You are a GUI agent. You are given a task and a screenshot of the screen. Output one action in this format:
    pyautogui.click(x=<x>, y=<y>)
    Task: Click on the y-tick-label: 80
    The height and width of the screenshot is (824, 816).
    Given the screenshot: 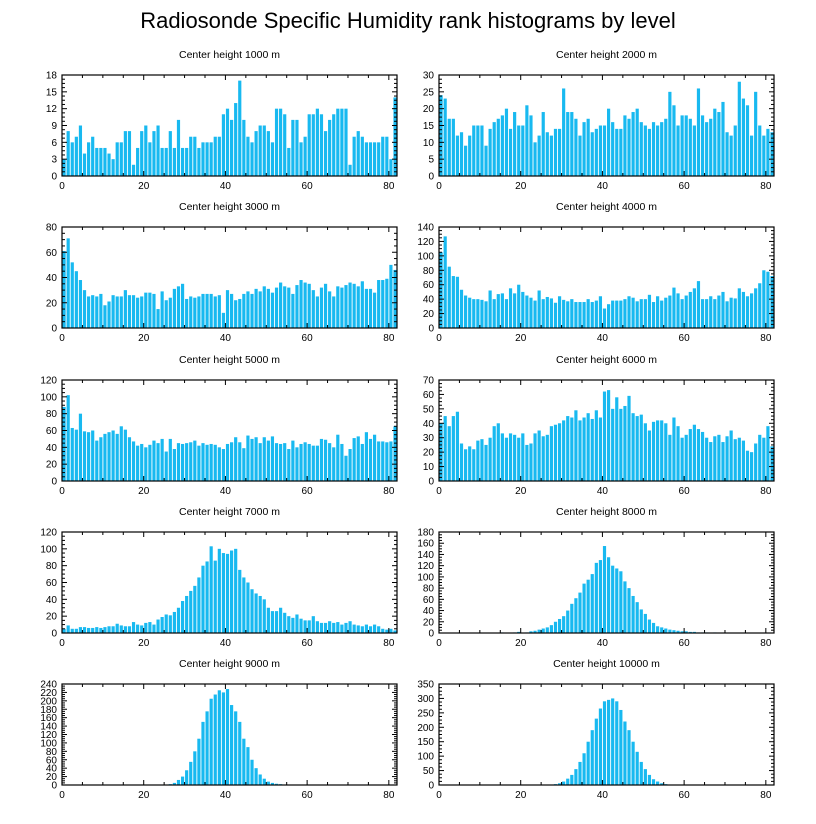 What is the action you would take?
    pyautogui.click(x=52, y=752)
    